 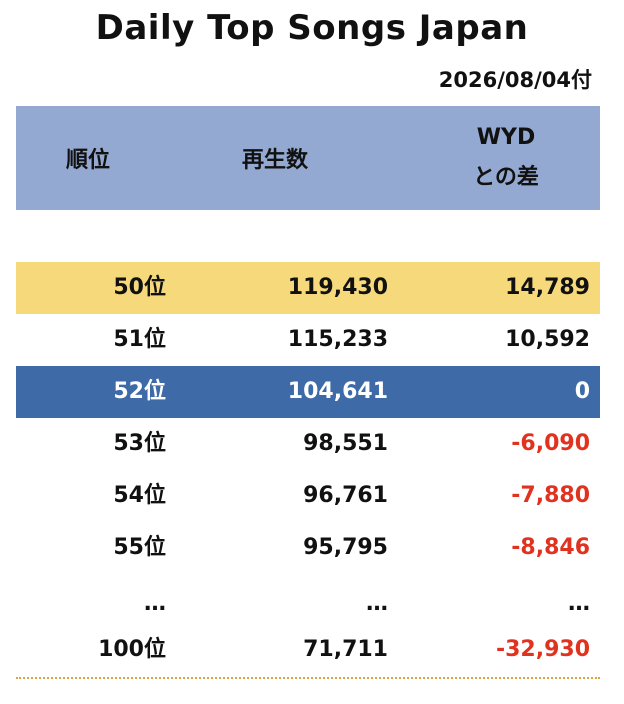 What do you see at coordinates (345, 649) in the screenshot?
I see `plays-cell: 71,711` at bounding box center [345, 649].